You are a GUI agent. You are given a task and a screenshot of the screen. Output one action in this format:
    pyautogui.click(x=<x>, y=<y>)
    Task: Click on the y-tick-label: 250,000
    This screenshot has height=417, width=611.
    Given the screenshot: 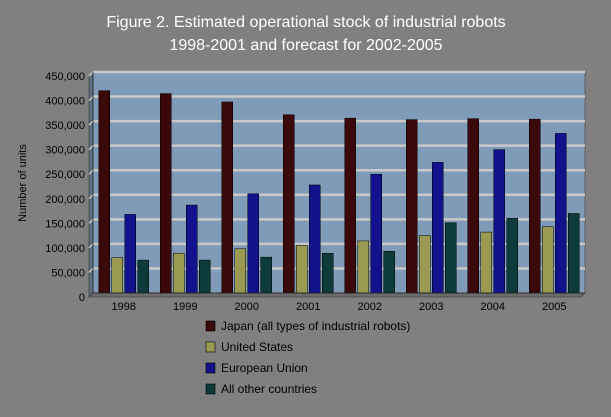 What is the action you would take?
    pyautogui.click(x=65, y=175)
    